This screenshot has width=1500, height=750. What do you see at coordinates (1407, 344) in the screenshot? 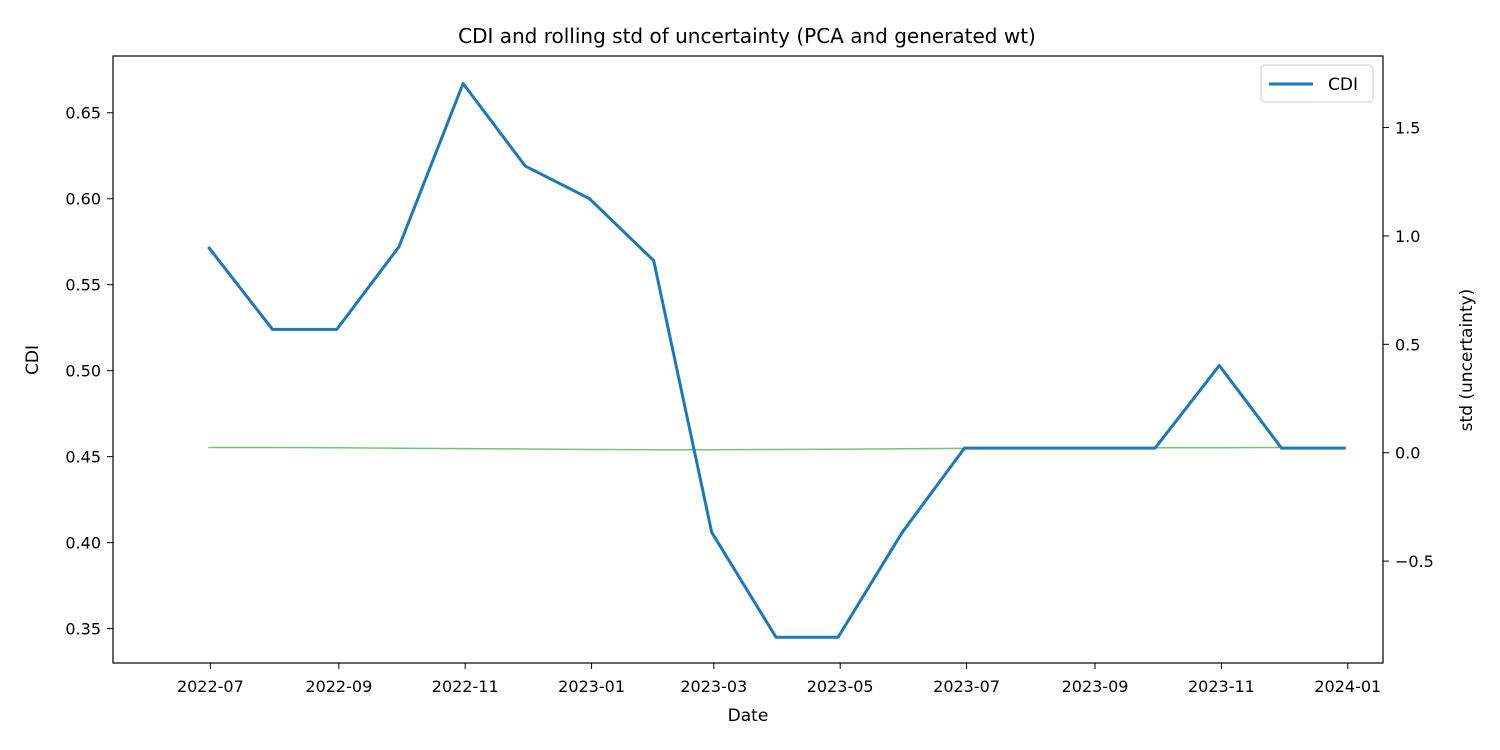
I see `y2-tick-label: 0.5` at bounding box center [1407, 344].